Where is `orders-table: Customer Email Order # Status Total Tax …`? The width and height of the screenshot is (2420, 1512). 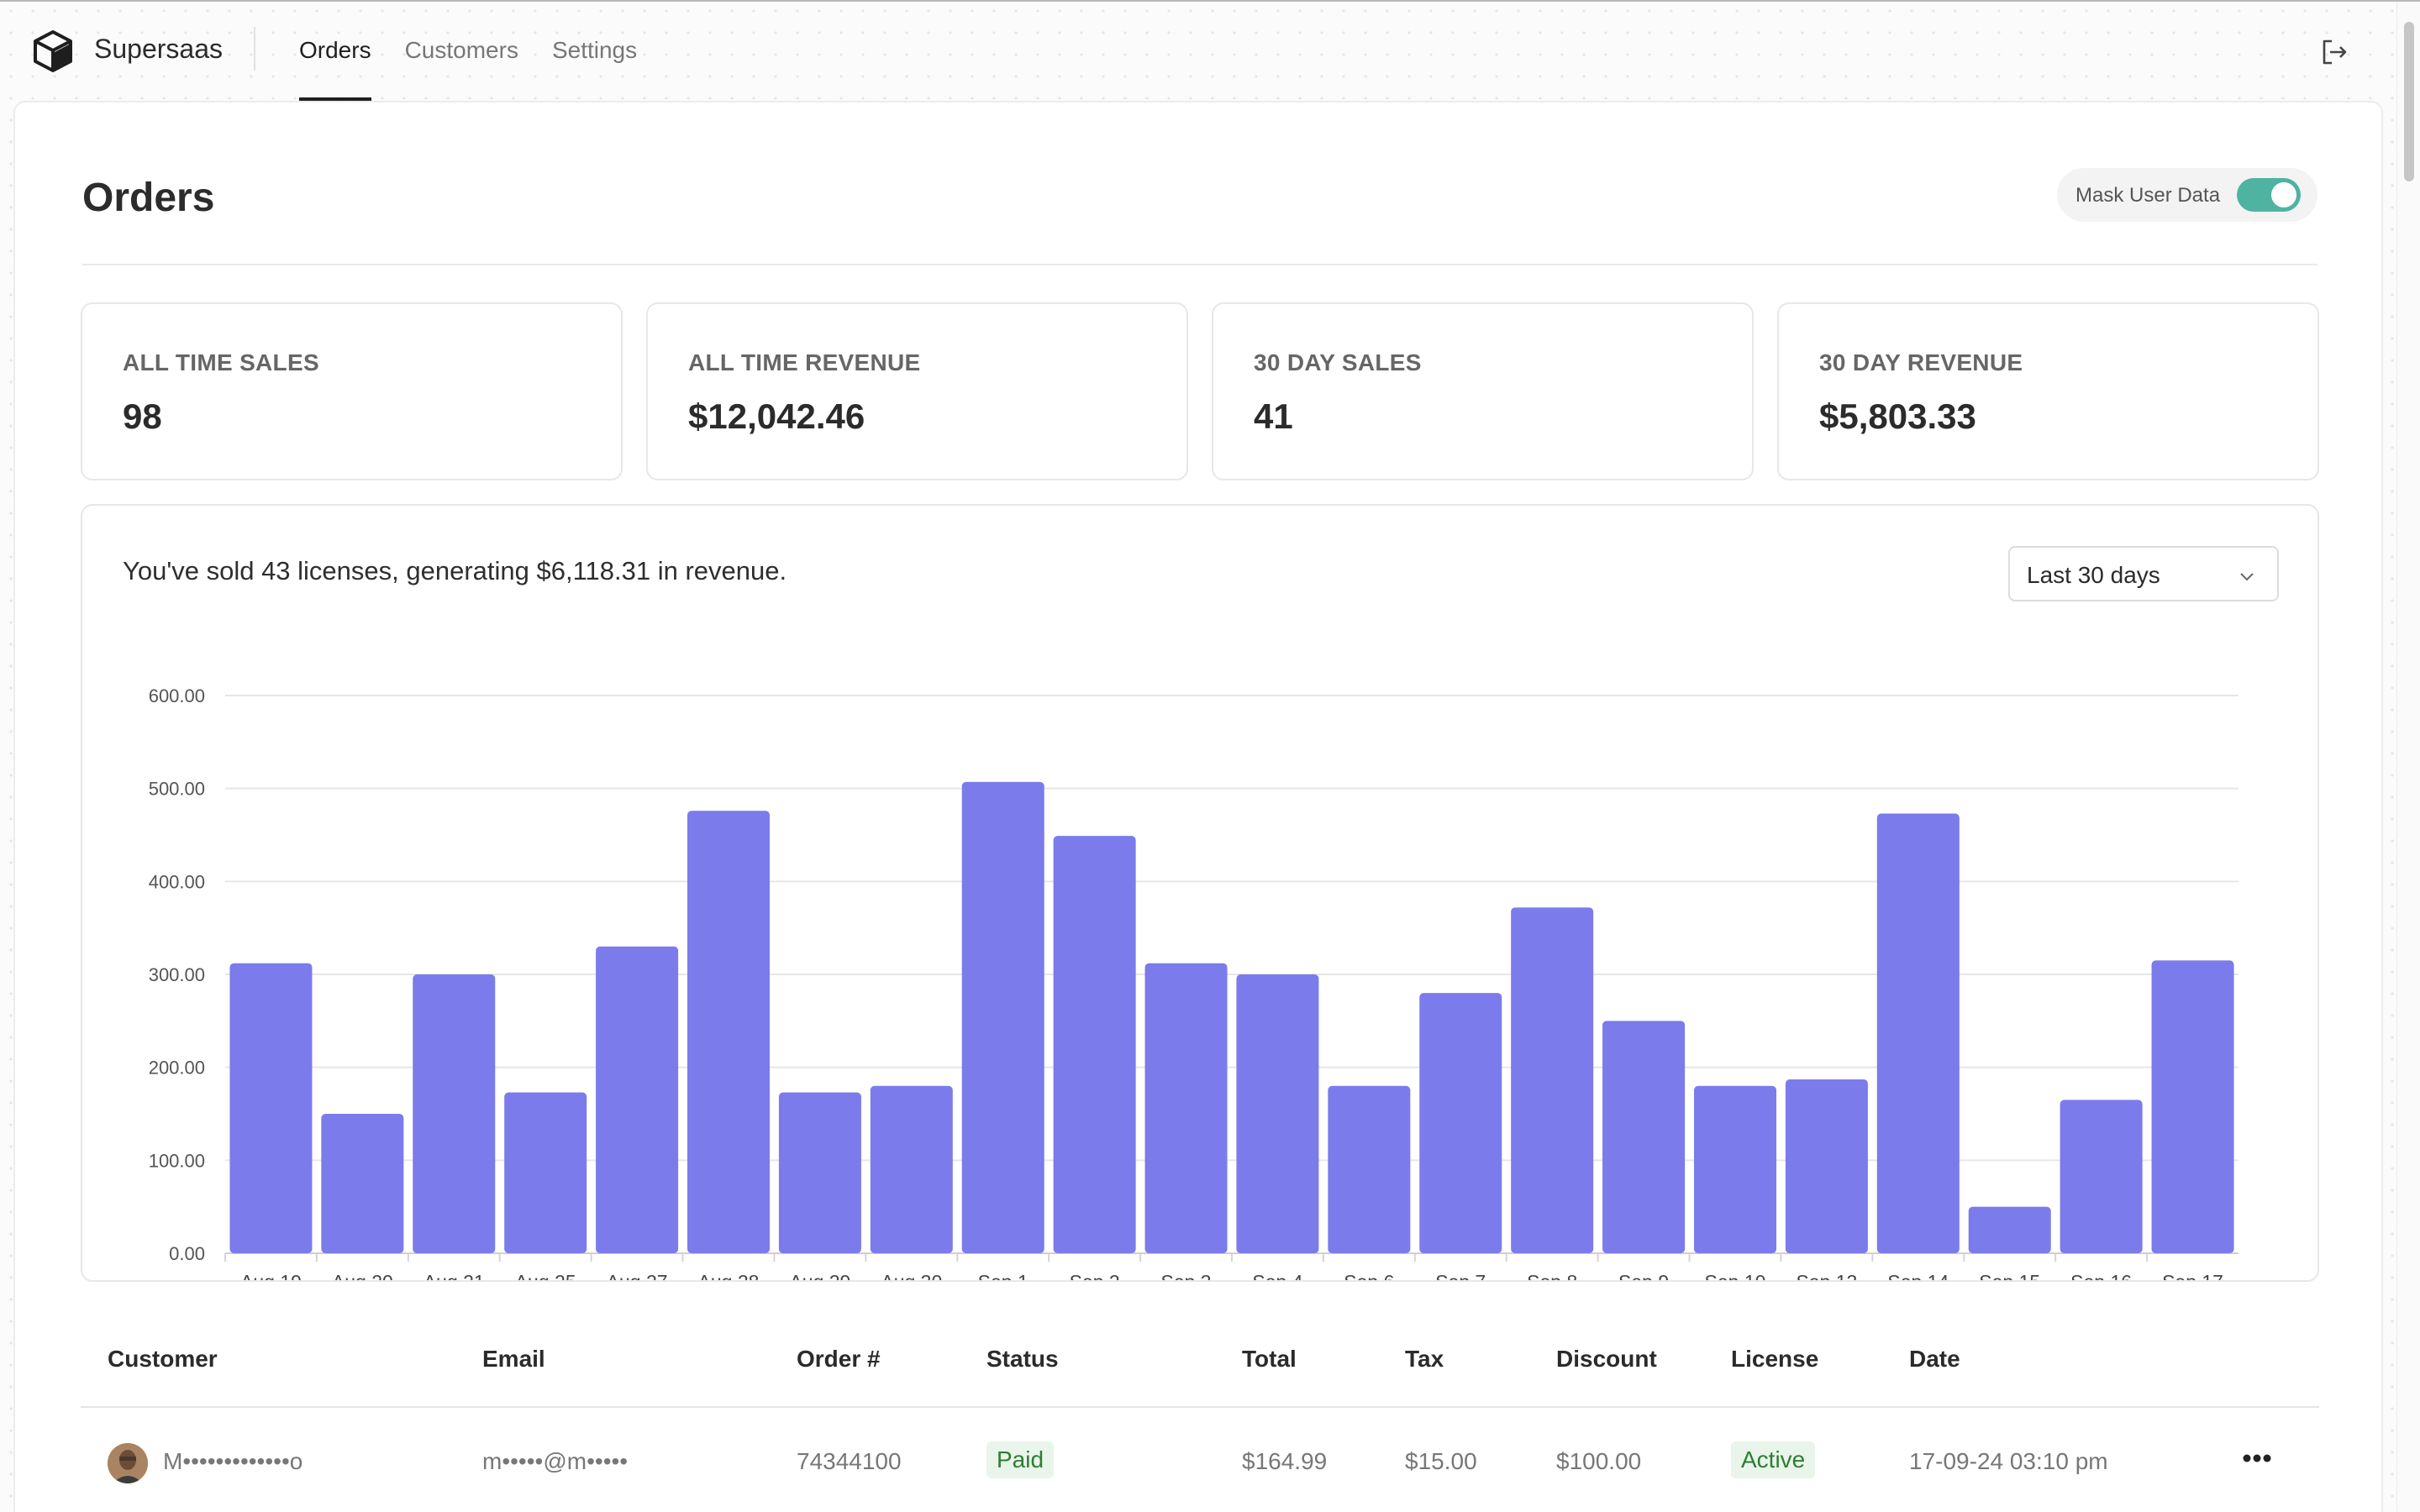 orders-table: Customer Email Order # Status Total Tax … is located at coordinates (1200, 1408).